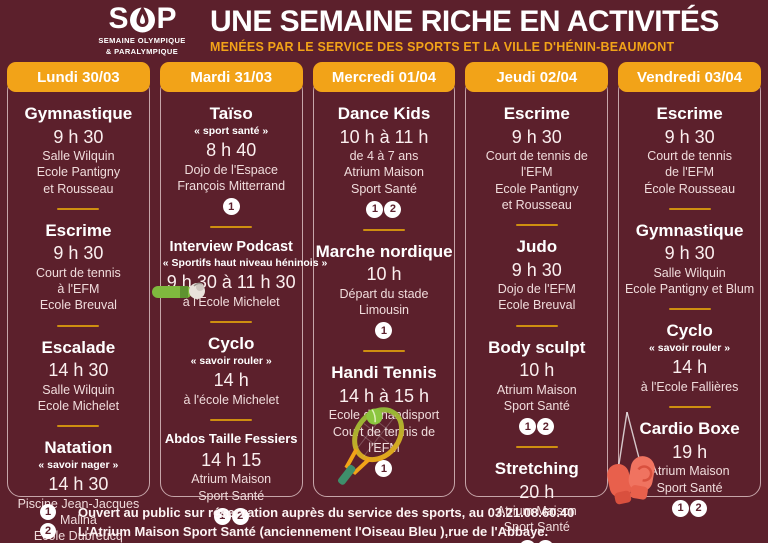 The width and height of the screenshot is (768, 543). I want to click on activity-location: à l'Ecole Michelet, so click(231, 301).